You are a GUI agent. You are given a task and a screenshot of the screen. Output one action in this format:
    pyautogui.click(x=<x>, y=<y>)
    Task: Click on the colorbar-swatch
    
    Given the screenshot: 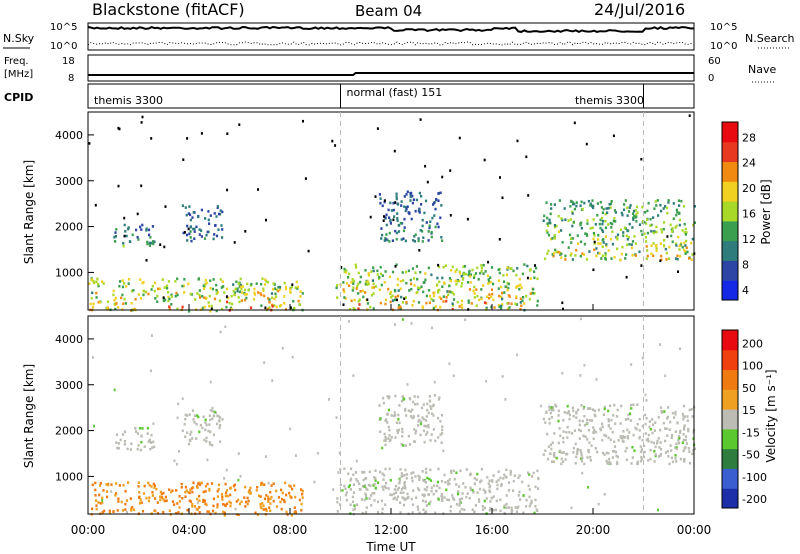 What is the action you would take?
    pyautogui.click(x=730, y=478)
    